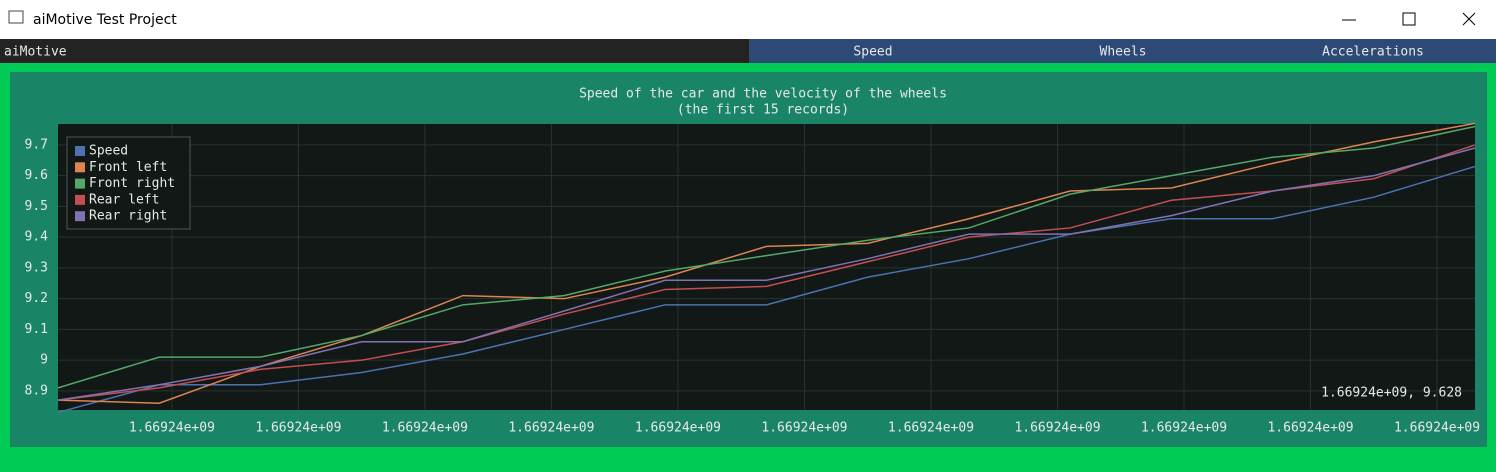 Image resolution: width=1496 pixels, height=472 pixels. I want to click on y-tick-label: 9.1, so click(36, 329).